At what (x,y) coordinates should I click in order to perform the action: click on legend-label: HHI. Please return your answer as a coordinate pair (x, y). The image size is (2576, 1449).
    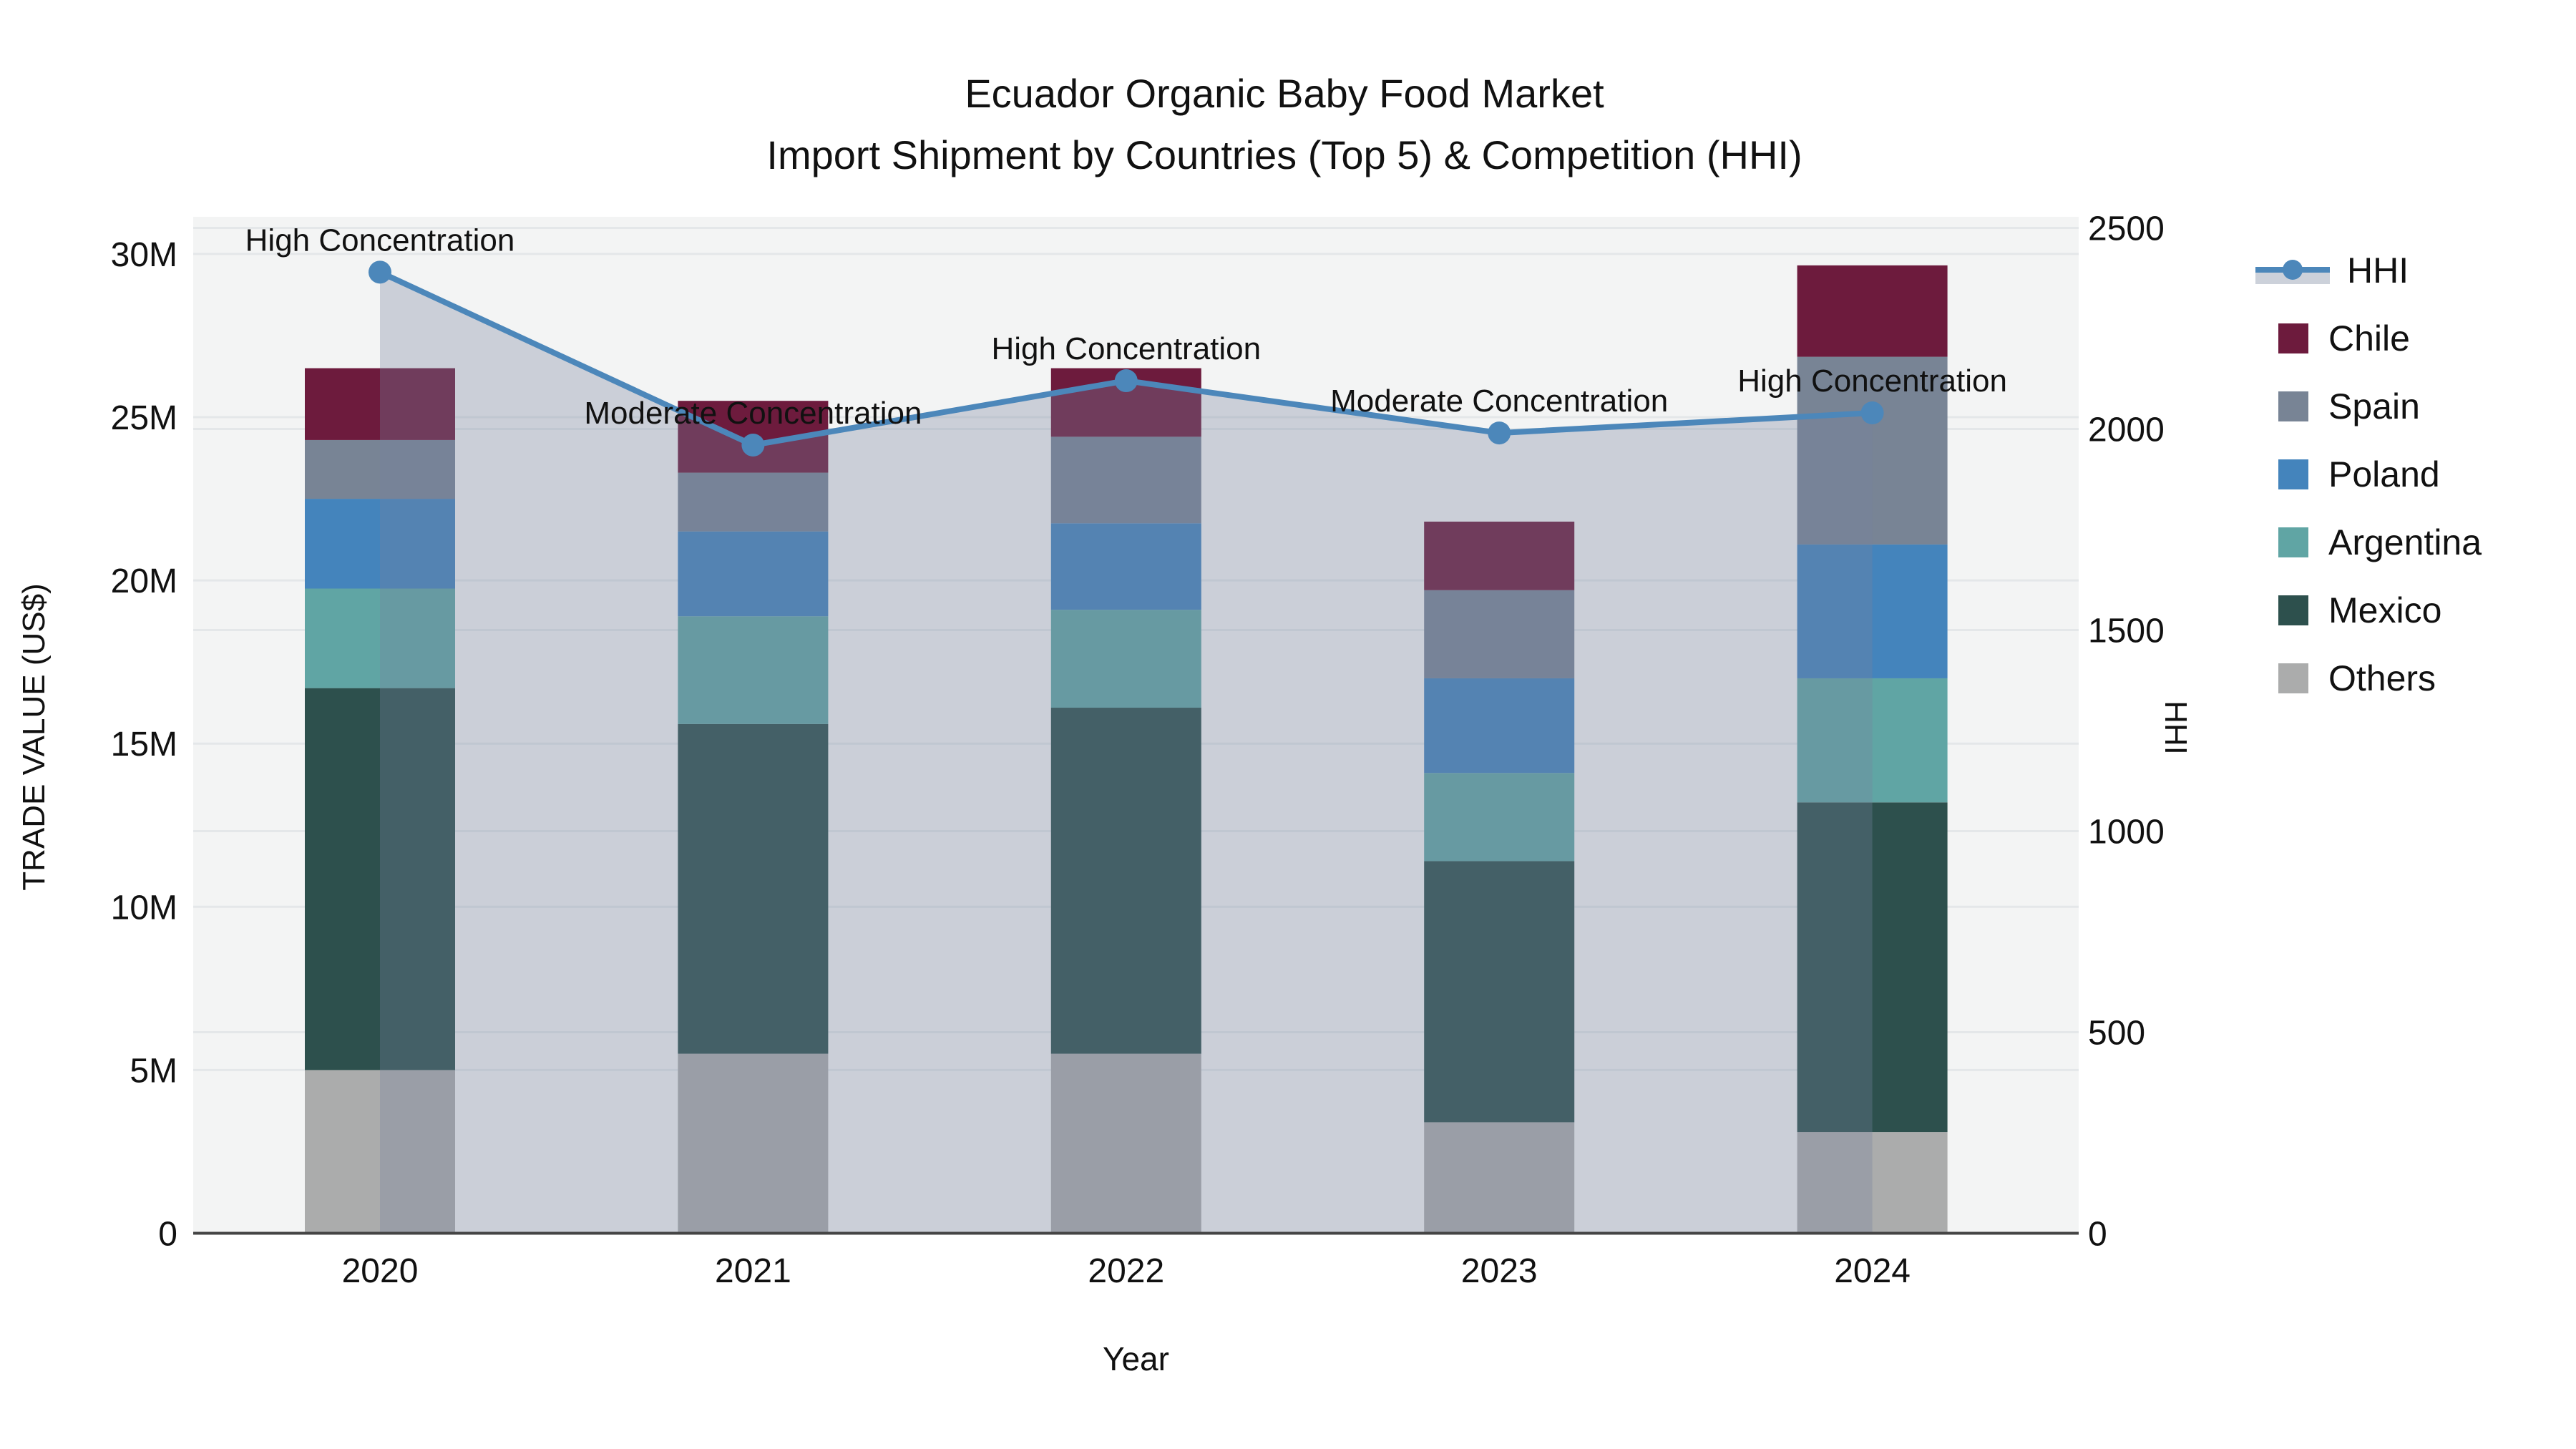
    Looking at the image, I should click on (2378, 270).